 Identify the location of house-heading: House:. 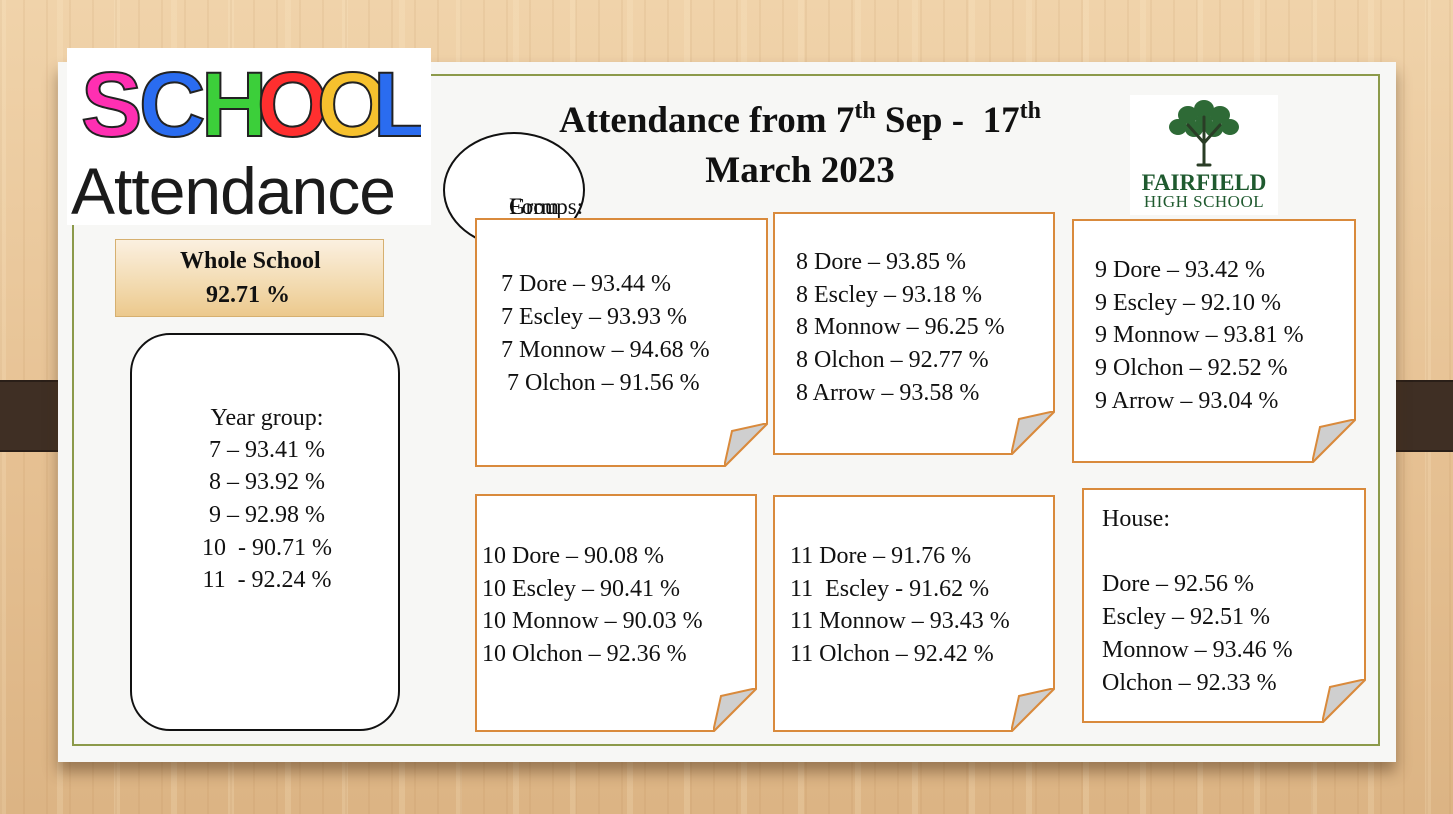
(1136, 519).